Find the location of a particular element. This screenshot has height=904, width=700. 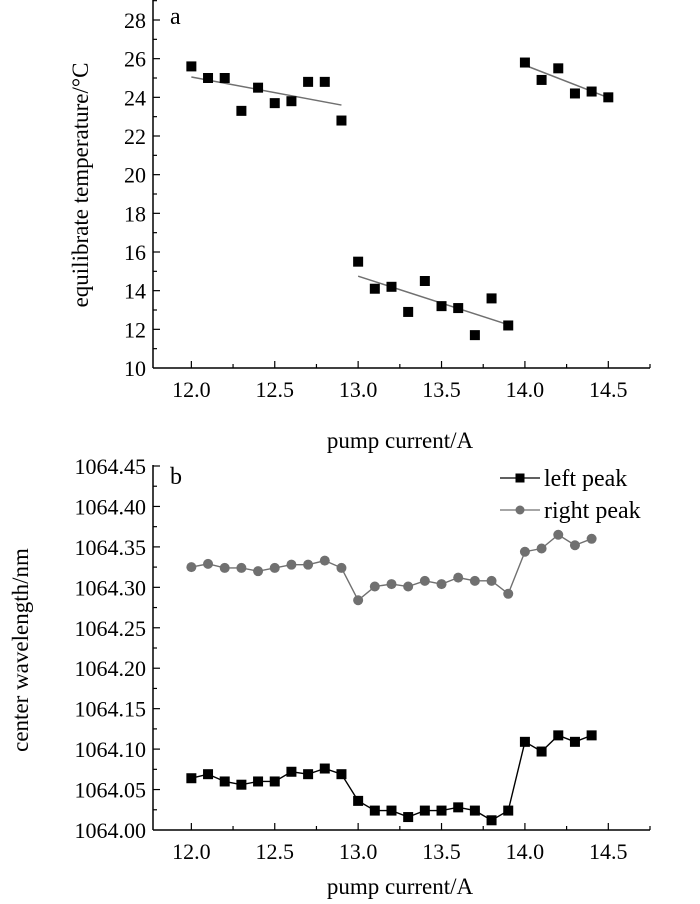

legend-right-peak-marker is located at coordinates (520, 510).